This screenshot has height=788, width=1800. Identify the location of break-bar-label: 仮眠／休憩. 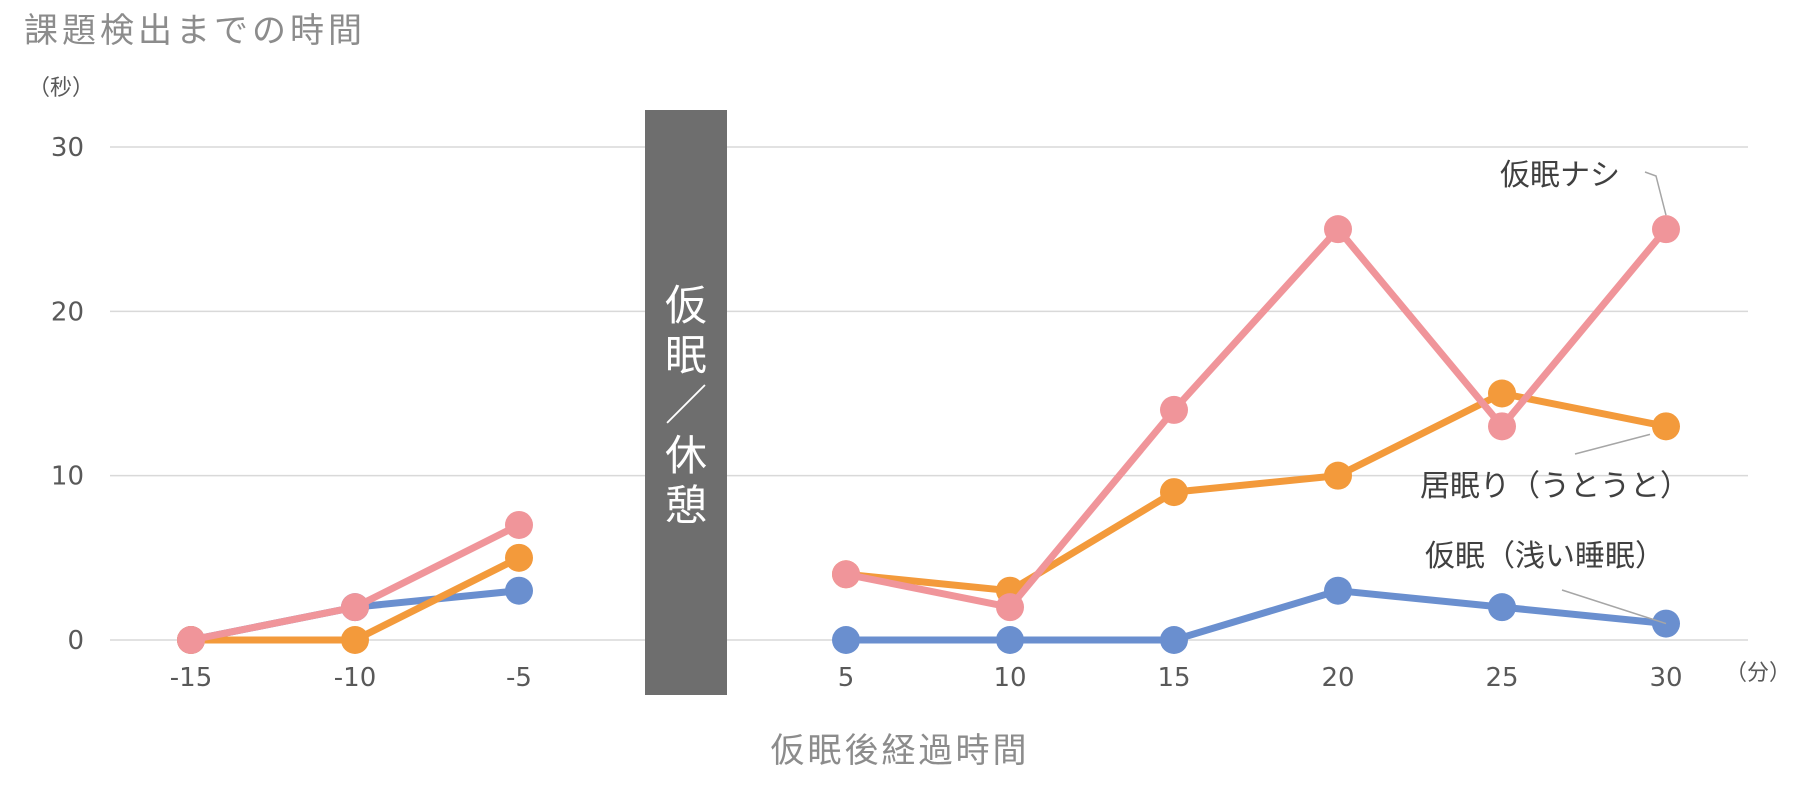
(686, 405).